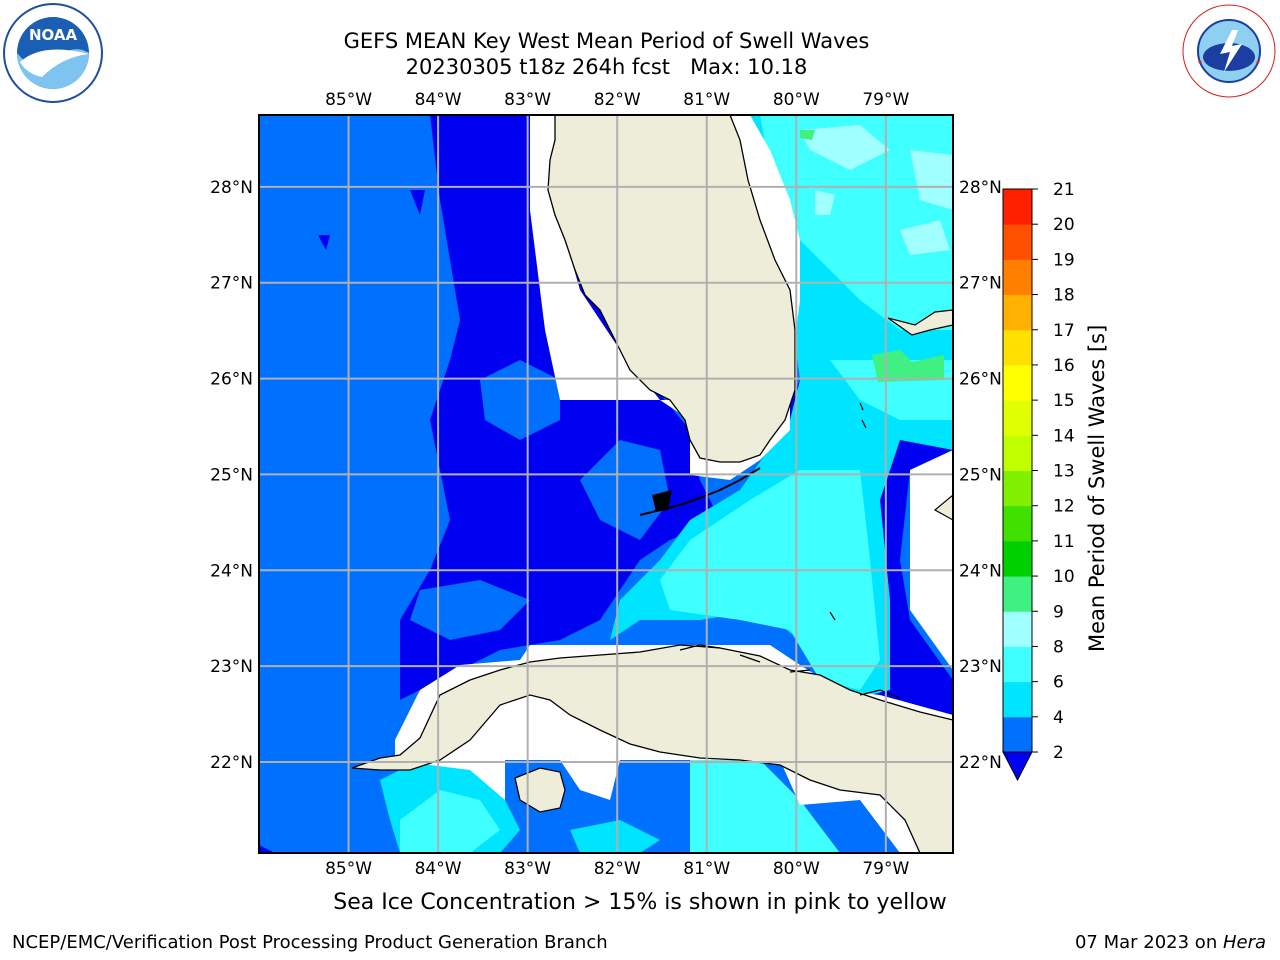 The image size is (1280, 960). I want to click on lon-tick-label-top: 85°W, so click(348, 100).